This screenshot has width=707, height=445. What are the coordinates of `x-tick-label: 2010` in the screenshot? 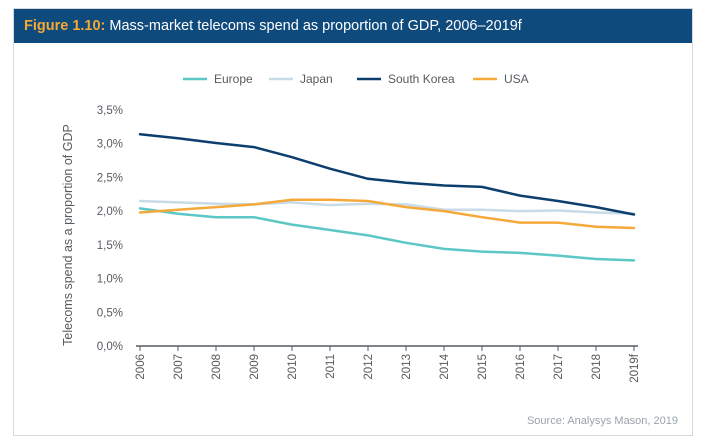 It's located at (293, 367).